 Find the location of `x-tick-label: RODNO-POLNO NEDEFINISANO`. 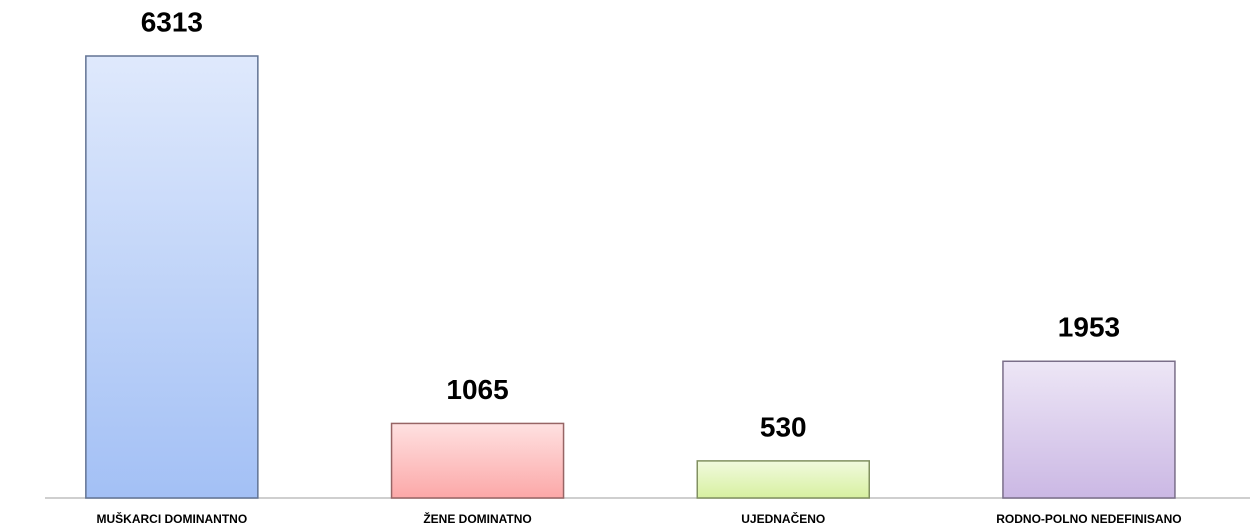

x-tick-label: RODNO-POLNO NEDEFINISANO is located at coordinates (1088, 519).